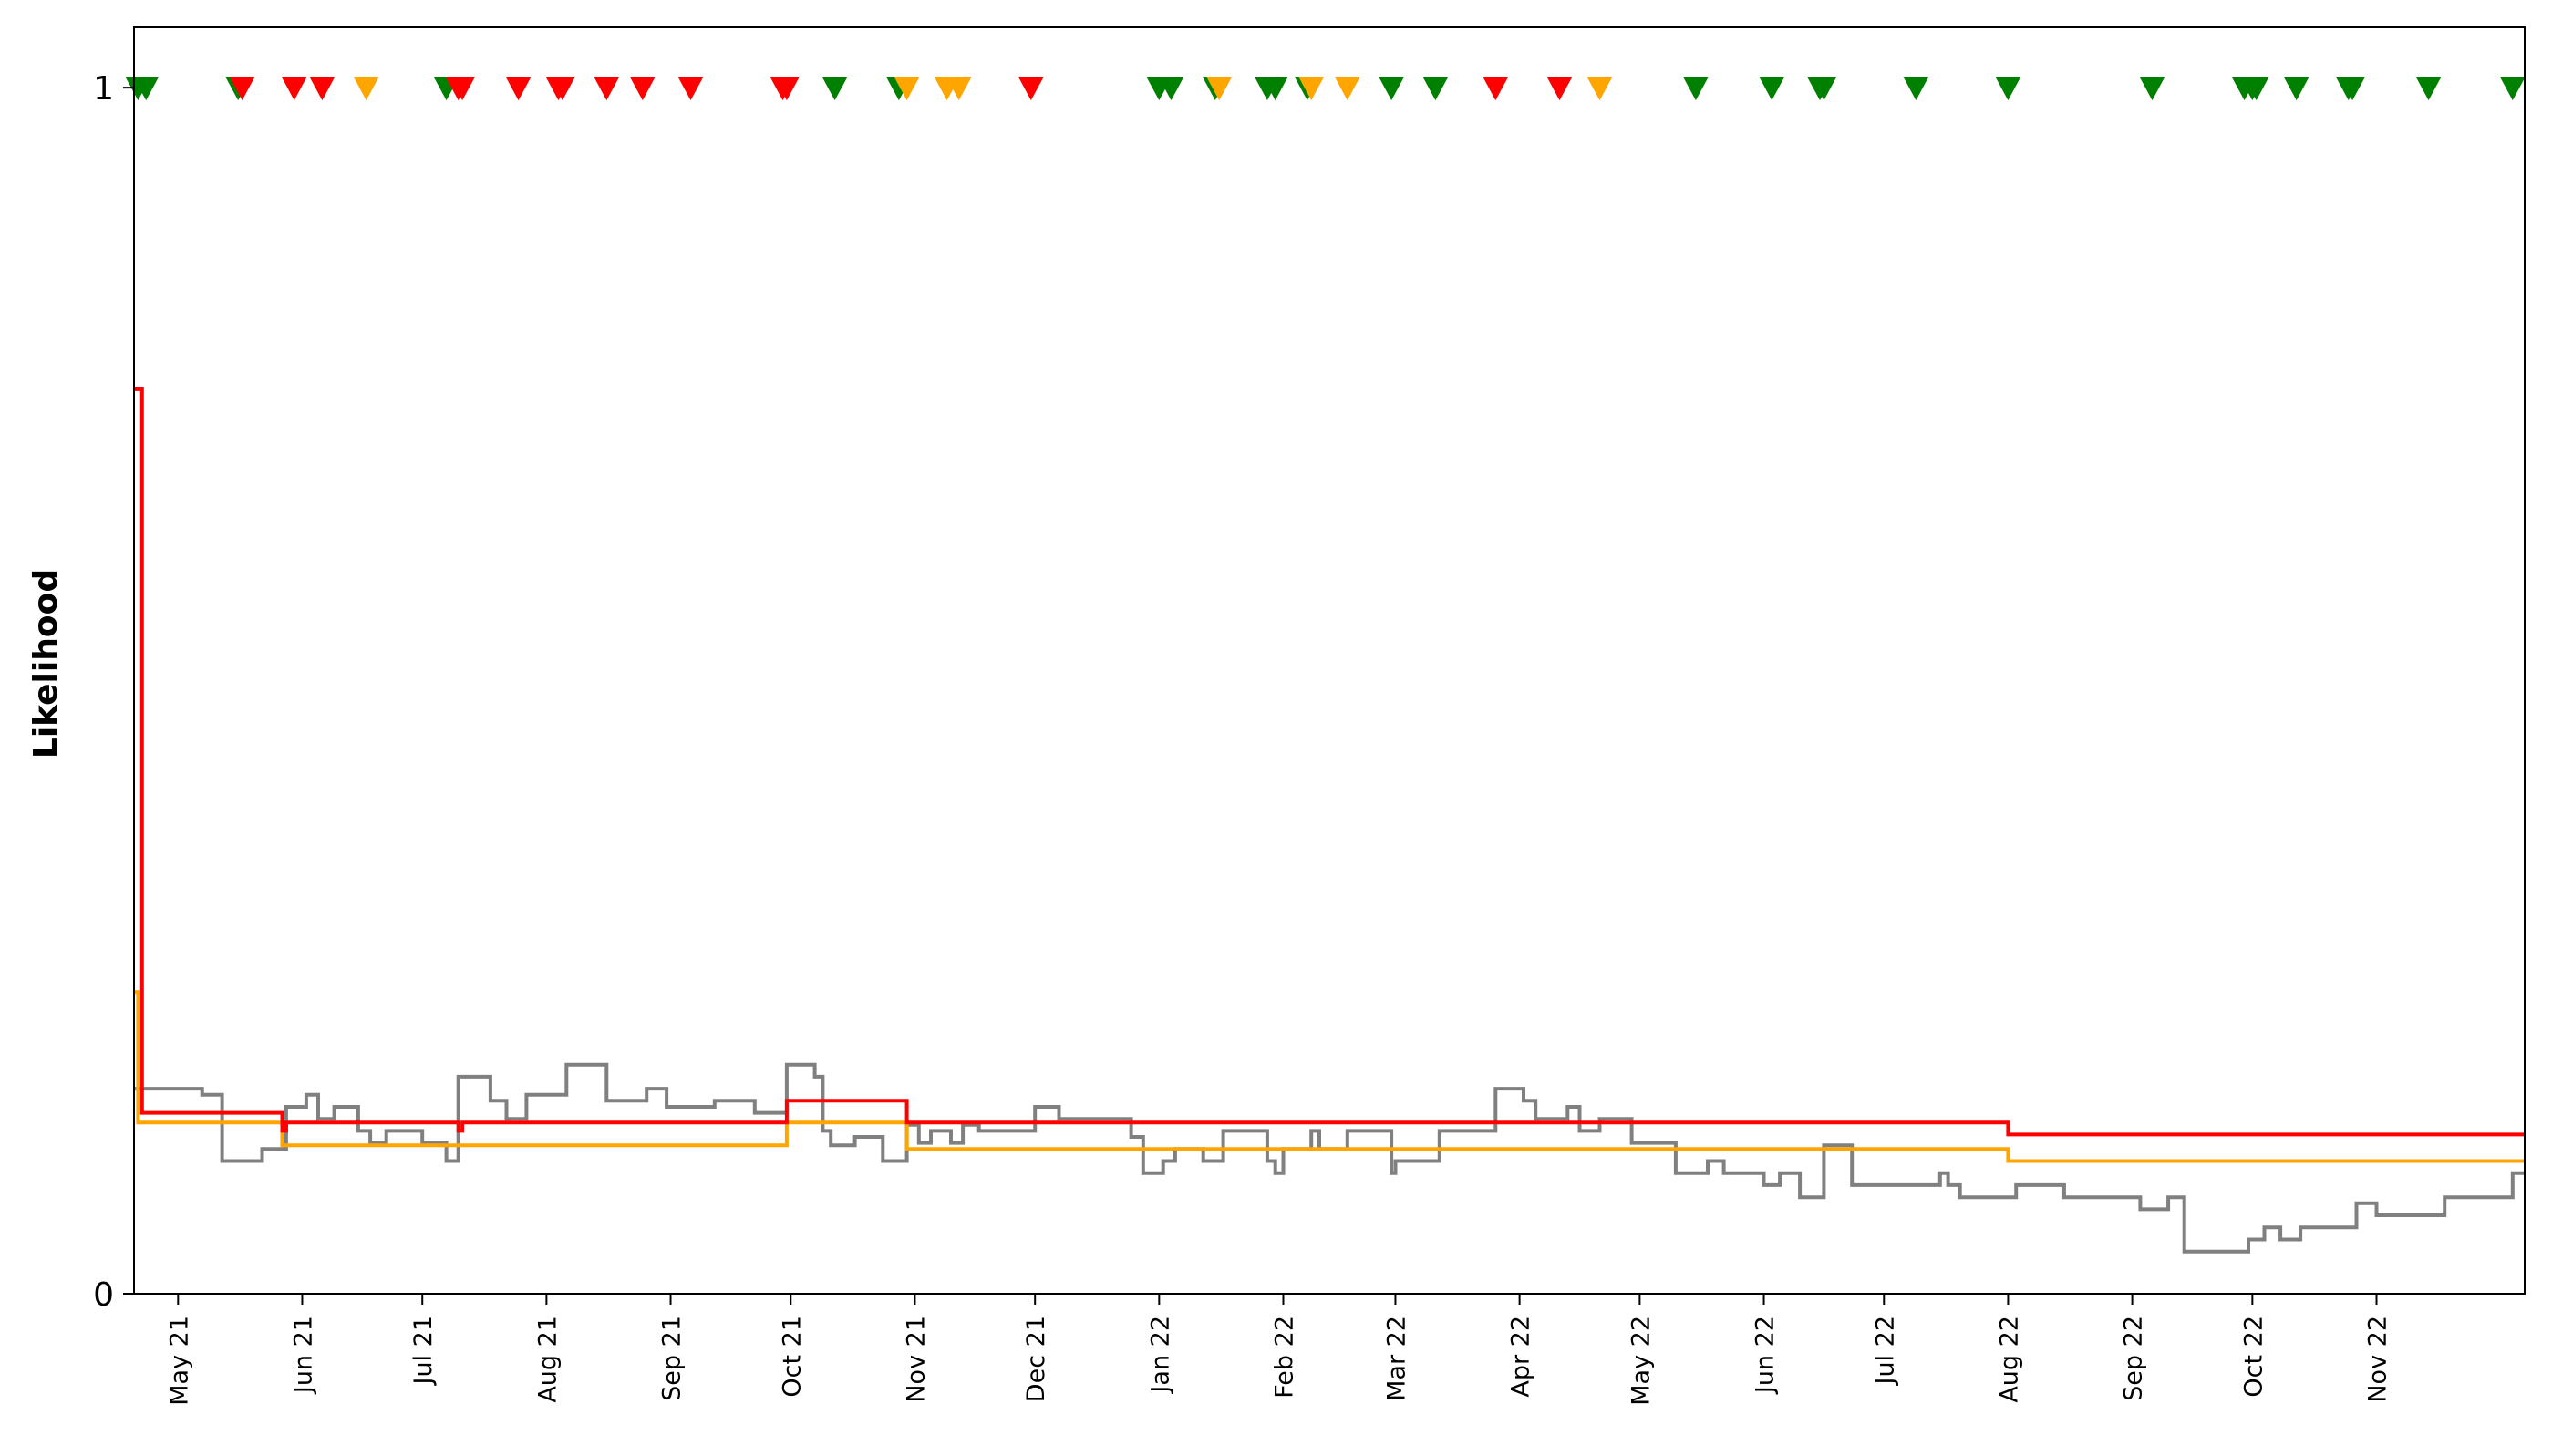 The height and width of the screenshot is (1456, 2552). Describe the element at coordinates (103, 89) in the screenshot. I see `y-tick-label: 1` at that location.